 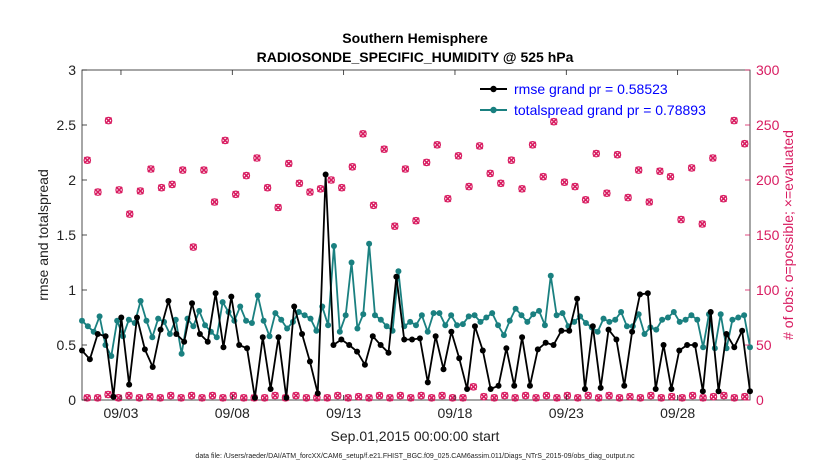 What do you see at coordinates (610, 110) in the screenshot?
I see `legend-spread-label: totalspread grand pr = 0.78893` at bounding box center [610, 110].